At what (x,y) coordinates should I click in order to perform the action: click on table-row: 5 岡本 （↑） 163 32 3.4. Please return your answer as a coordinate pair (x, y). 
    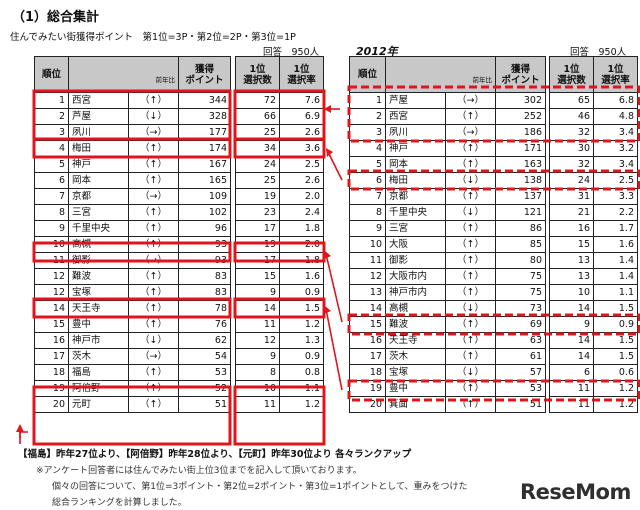
    Looking at the image, I should click on (493, 164).